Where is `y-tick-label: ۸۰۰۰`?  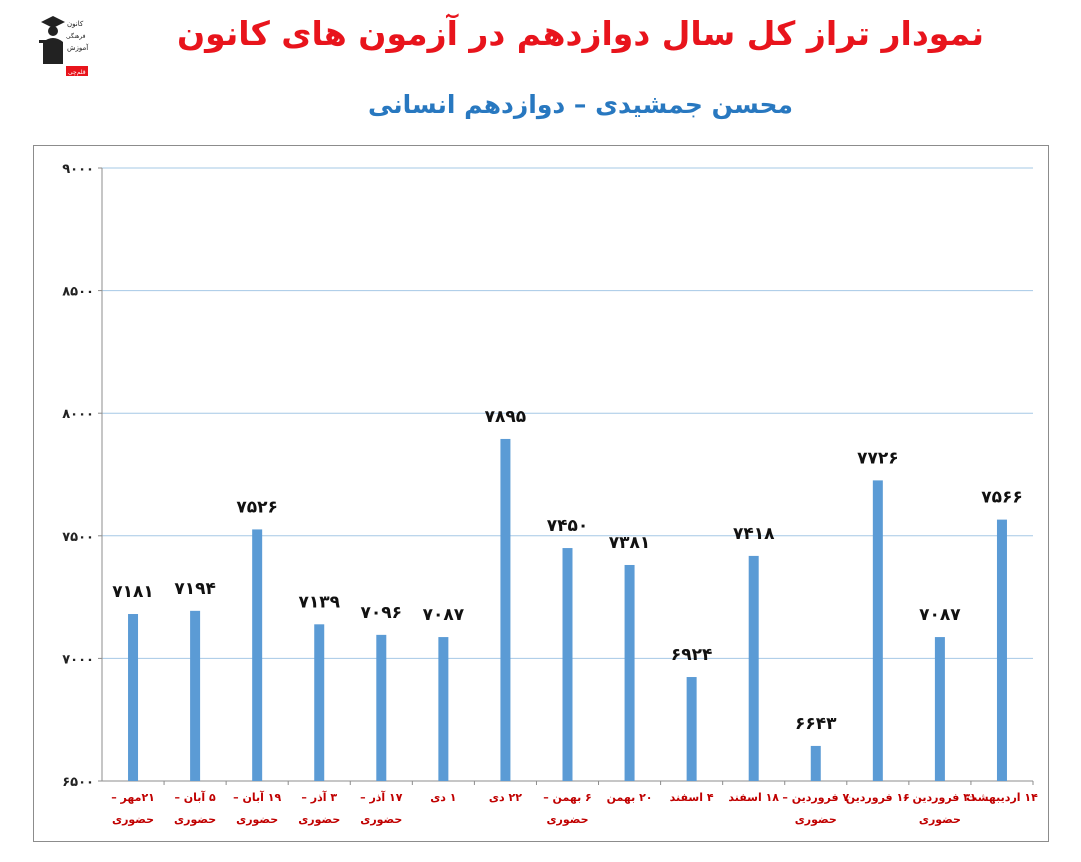
y-tick-label: ۸۰۰۰ is located at coordinates (78, 414).